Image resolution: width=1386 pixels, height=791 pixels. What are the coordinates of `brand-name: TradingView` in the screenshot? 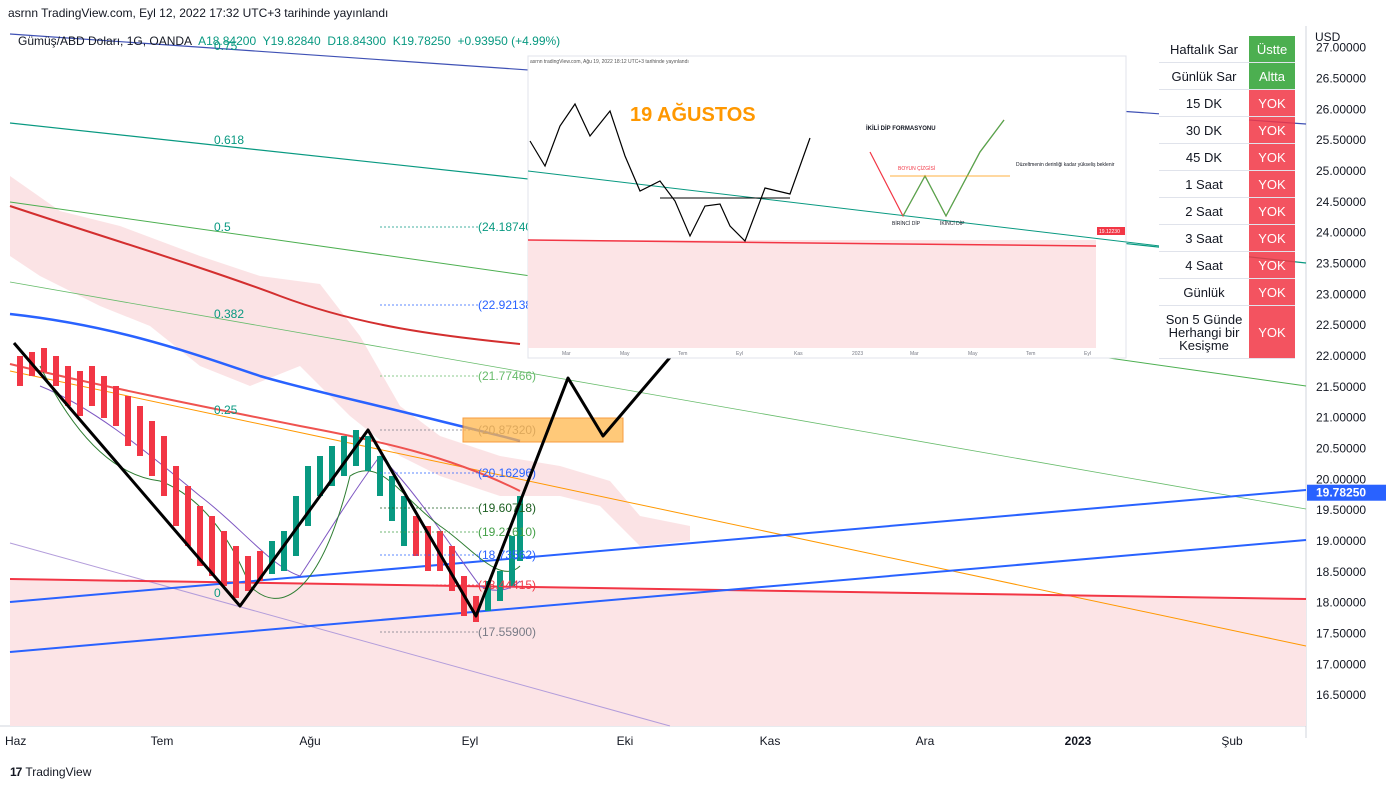 It's located at (58, 772).